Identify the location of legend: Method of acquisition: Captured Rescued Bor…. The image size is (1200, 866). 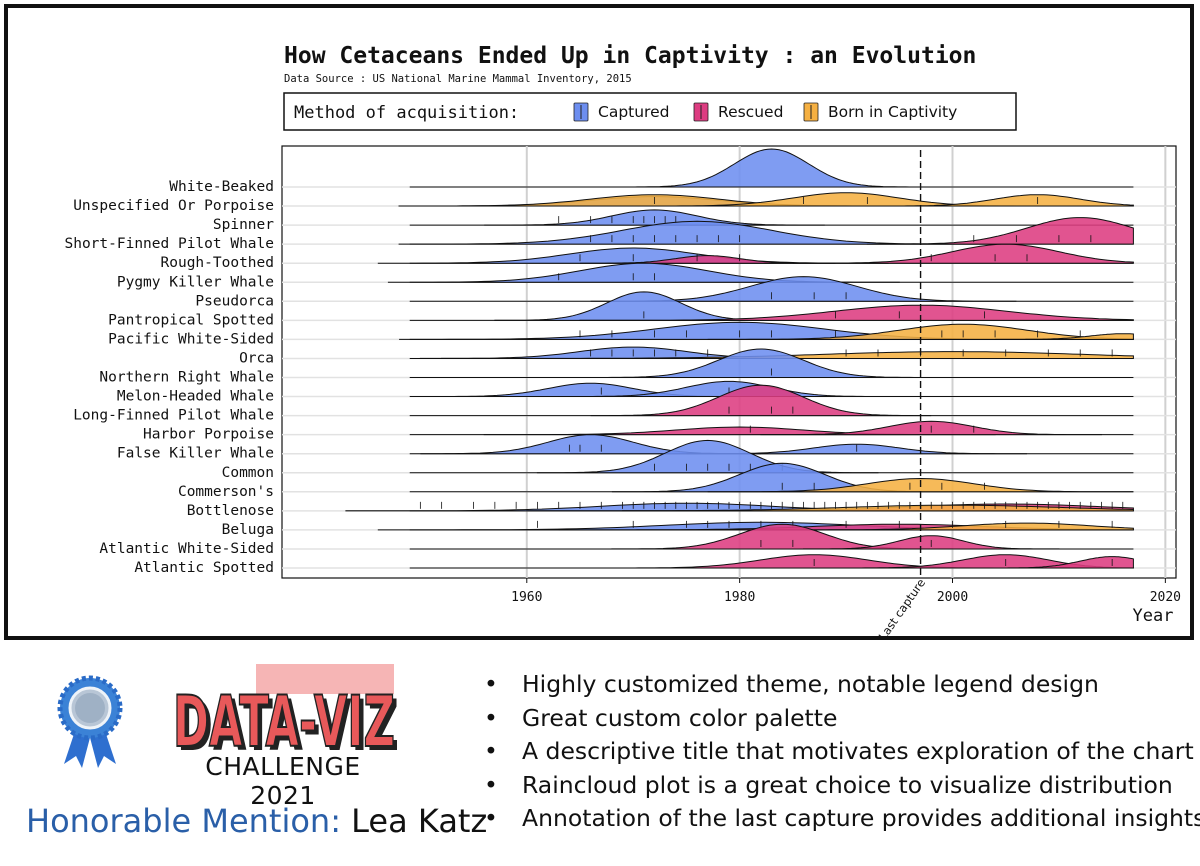
(650, 111).